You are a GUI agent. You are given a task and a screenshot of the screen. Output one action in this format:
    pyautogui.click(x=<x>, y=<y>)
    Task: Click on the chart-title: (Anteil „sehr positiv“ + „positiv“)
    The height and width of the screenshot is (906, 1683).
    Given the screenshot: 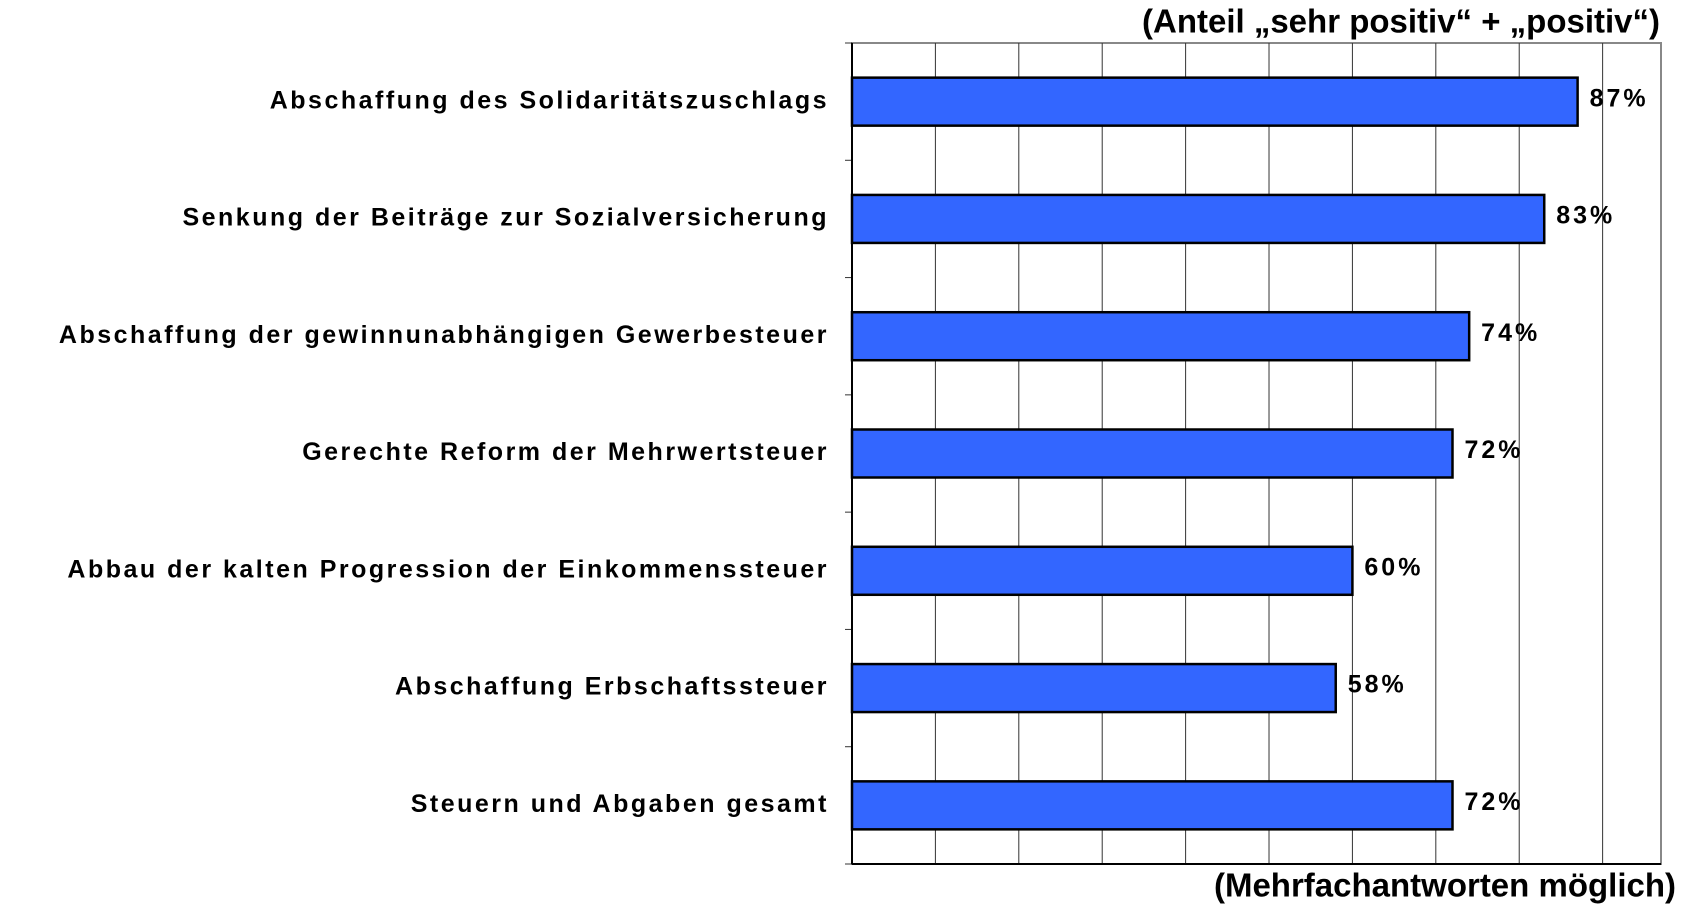 What is the action you would take?
    pyautogui.click(x=1401, y=21)
    